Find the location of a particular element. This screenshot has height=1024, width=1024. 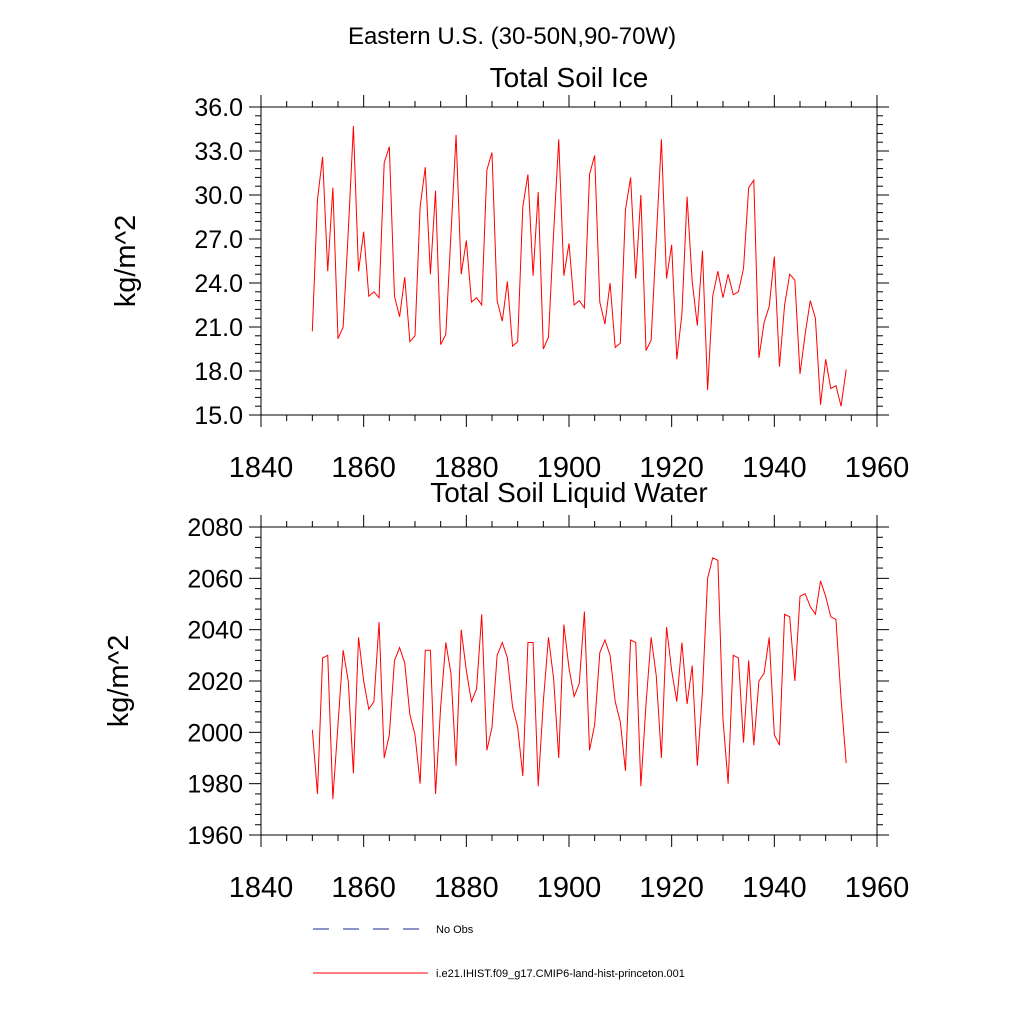

y-tick-label: 2080 is located at coordinates (215, 528).